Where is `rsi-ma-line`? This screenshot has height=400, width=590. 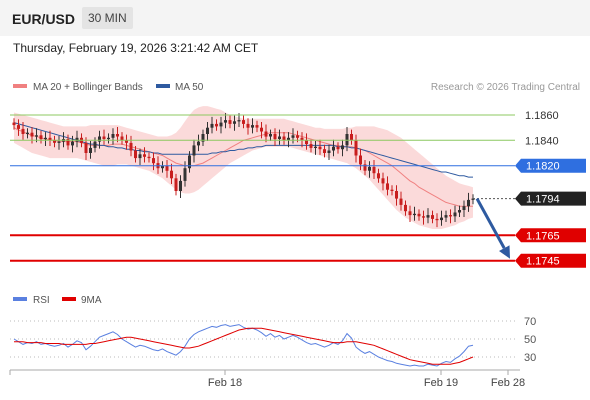
rsi-ma-line is located at coordinates (244, 346).